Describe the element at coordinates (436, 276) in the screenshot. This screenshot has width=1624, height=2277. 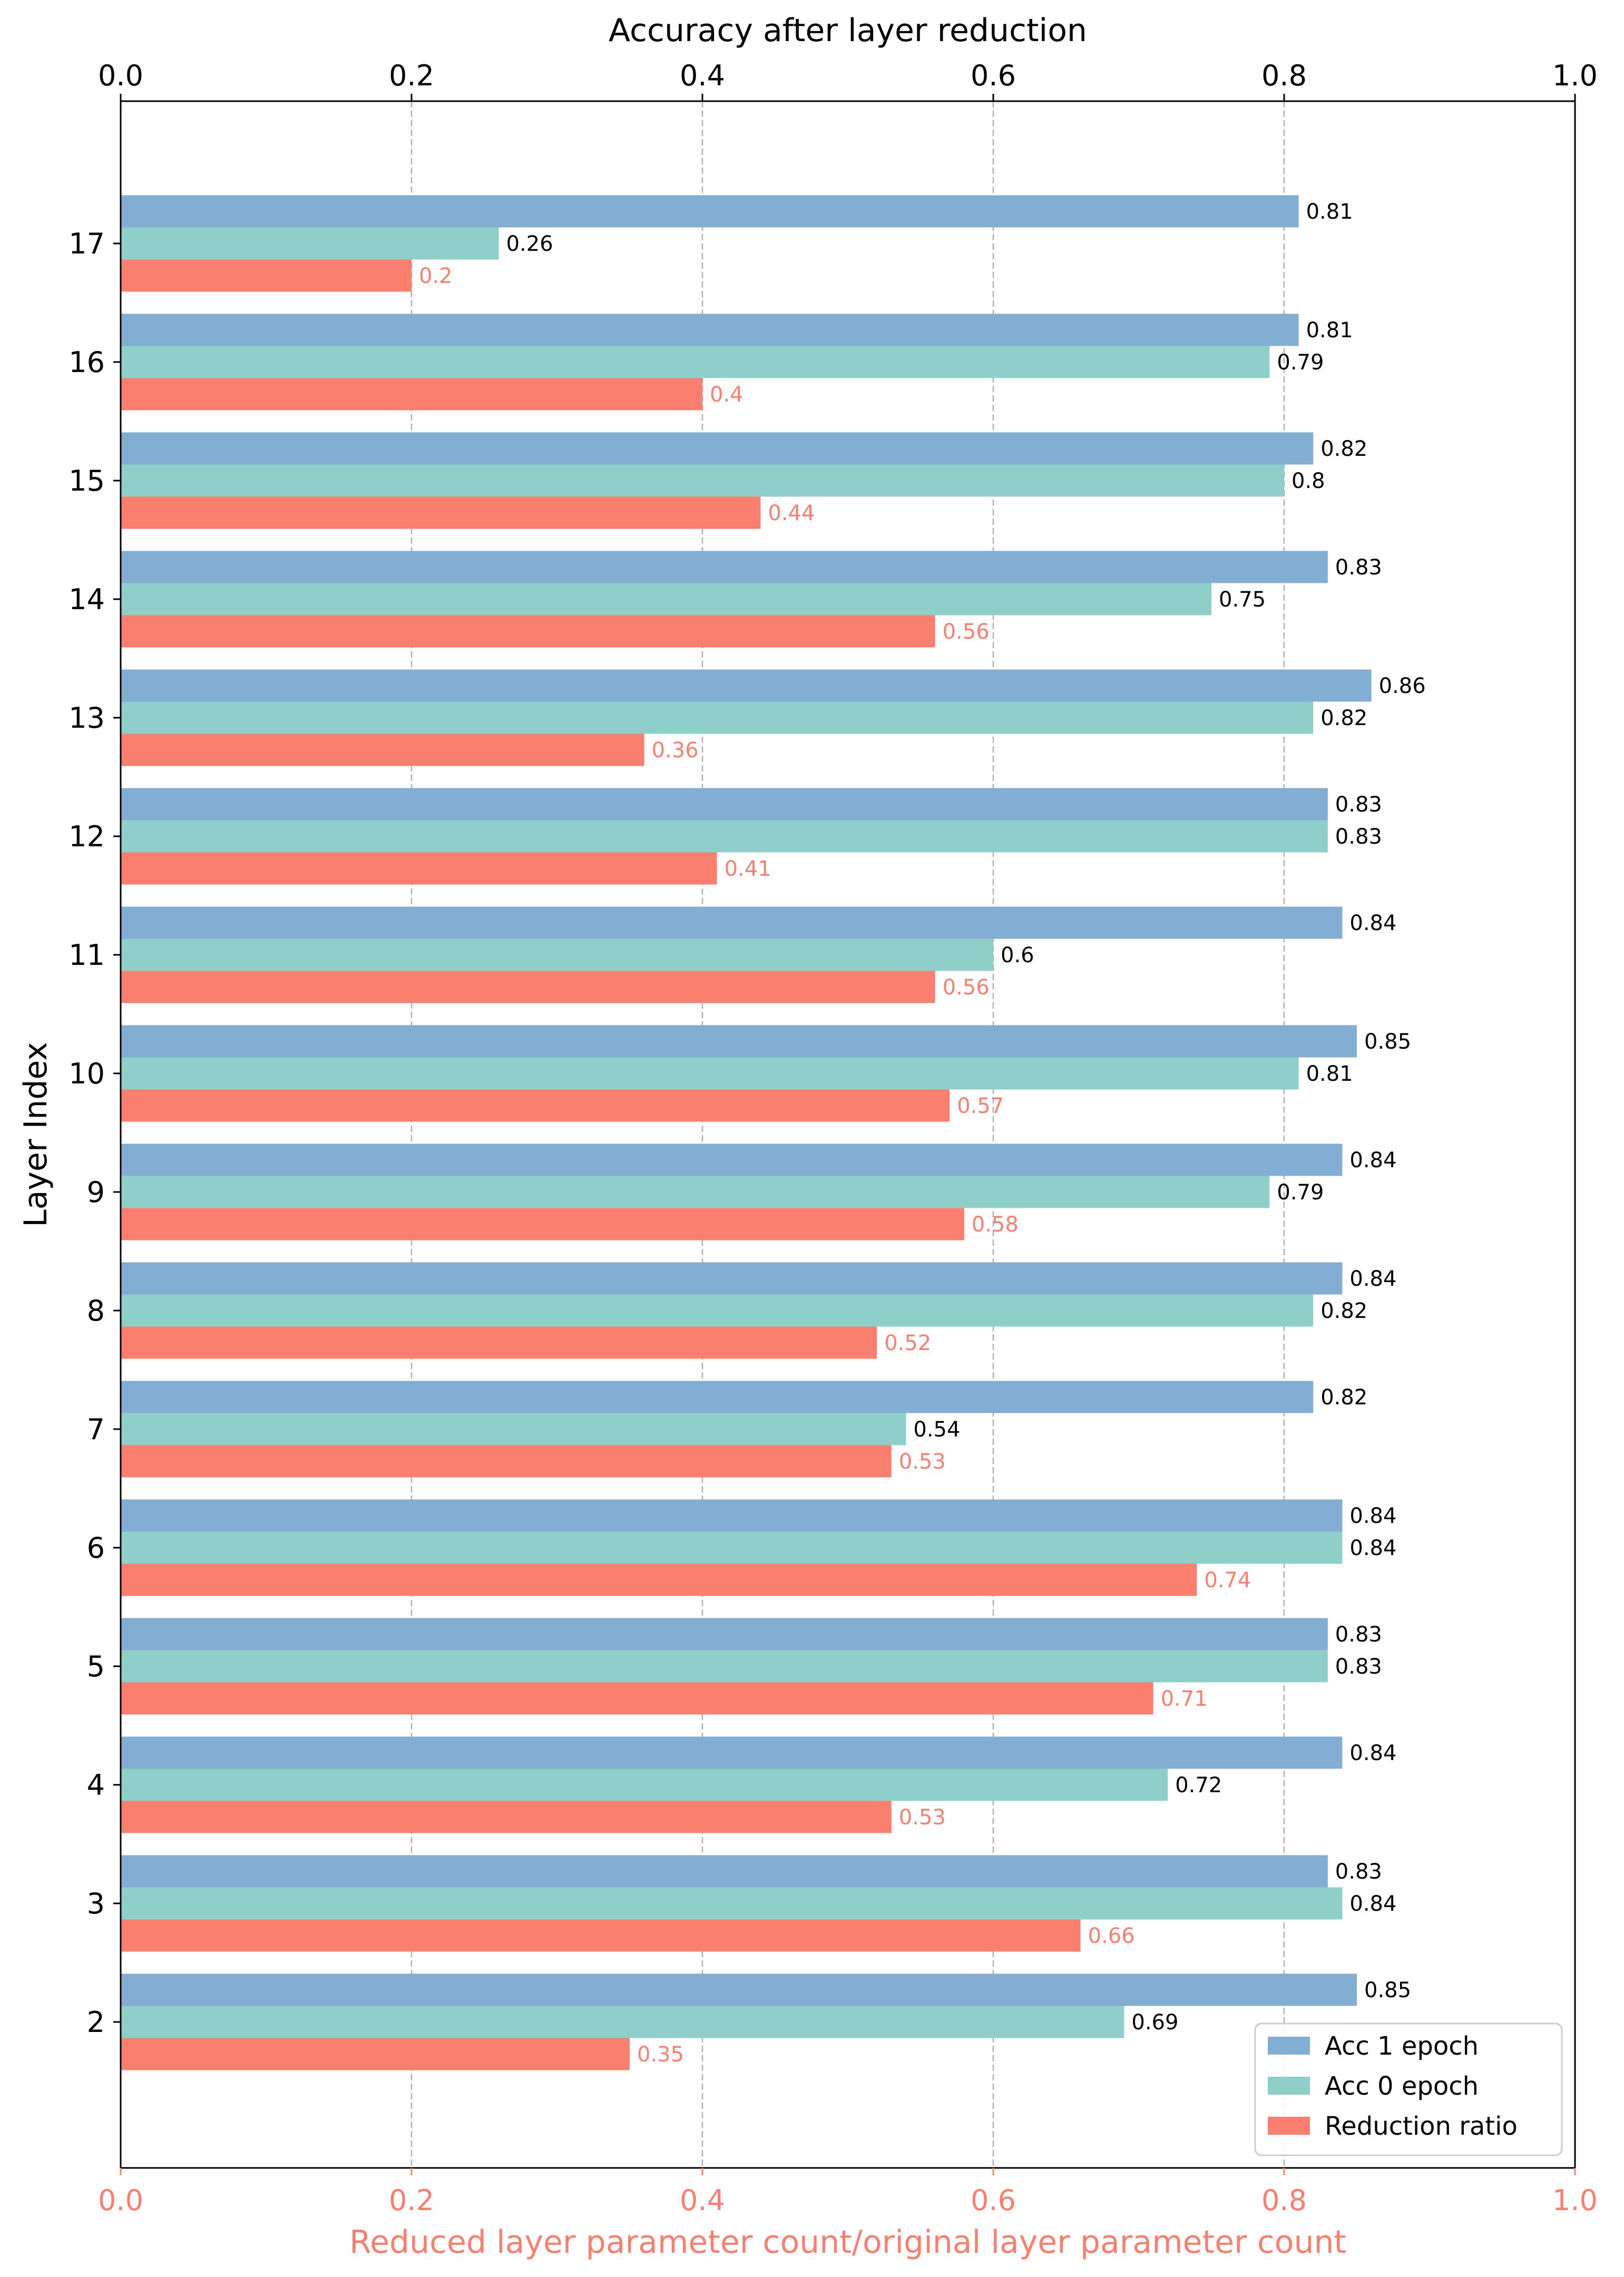
I see `bar-value-label: 0.2` at that location.